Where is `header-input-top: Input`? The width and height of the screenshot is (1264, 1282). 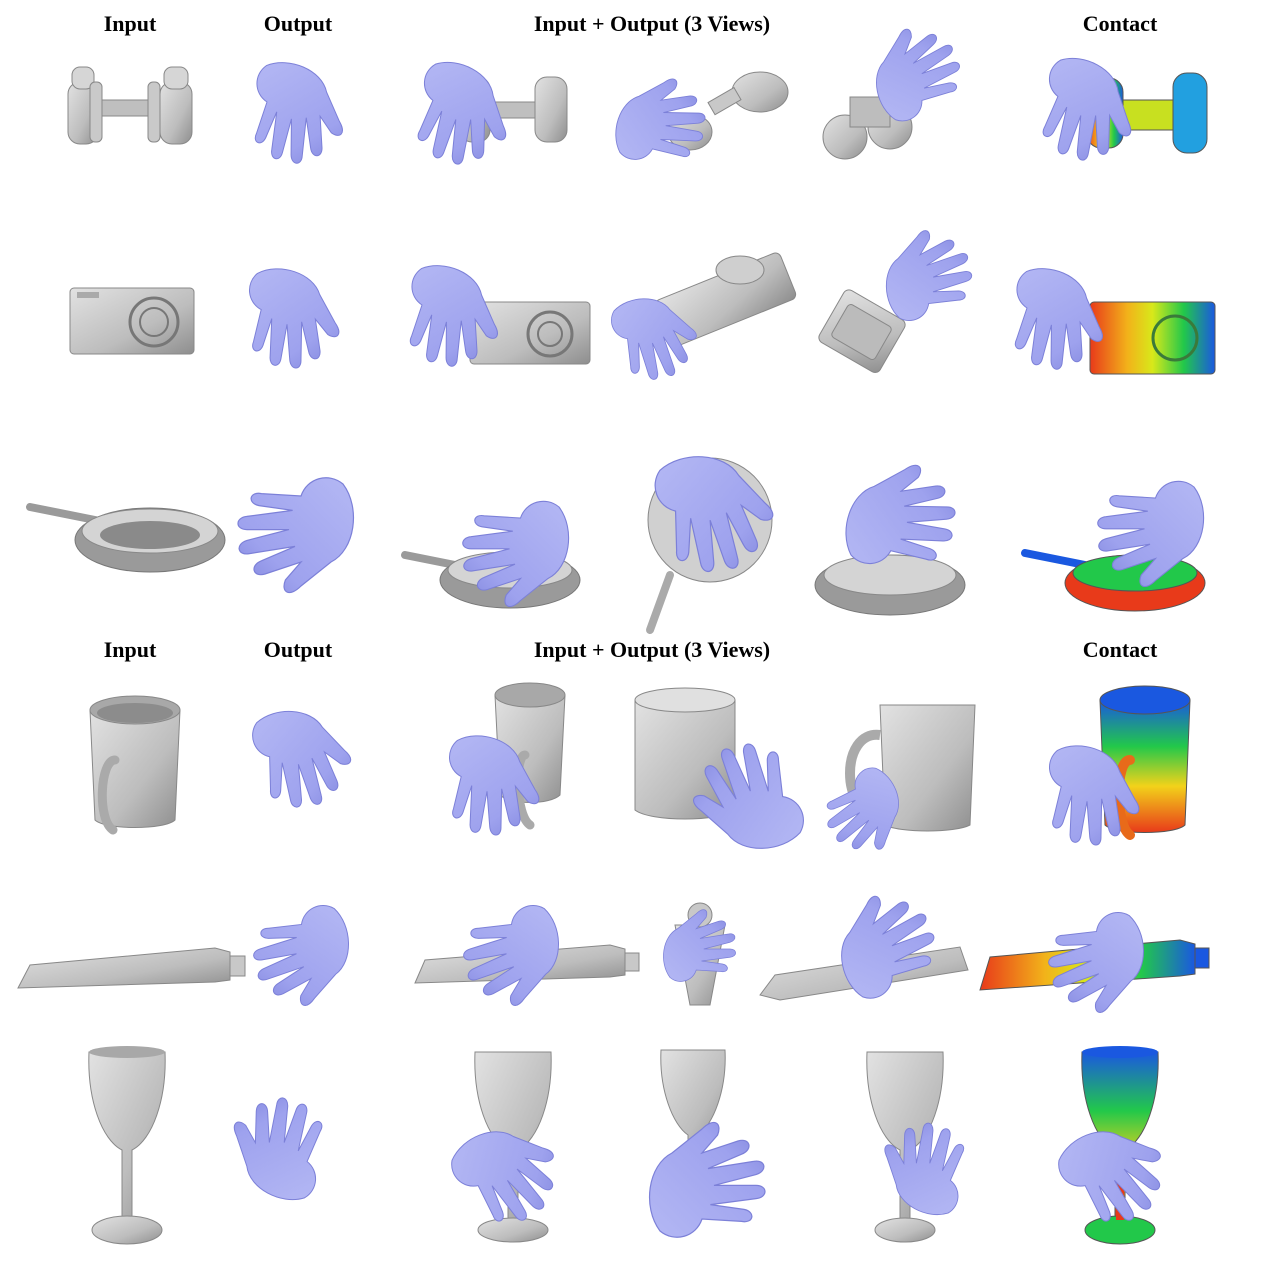
header-input-top: Input is located at coordinates (130, 23).